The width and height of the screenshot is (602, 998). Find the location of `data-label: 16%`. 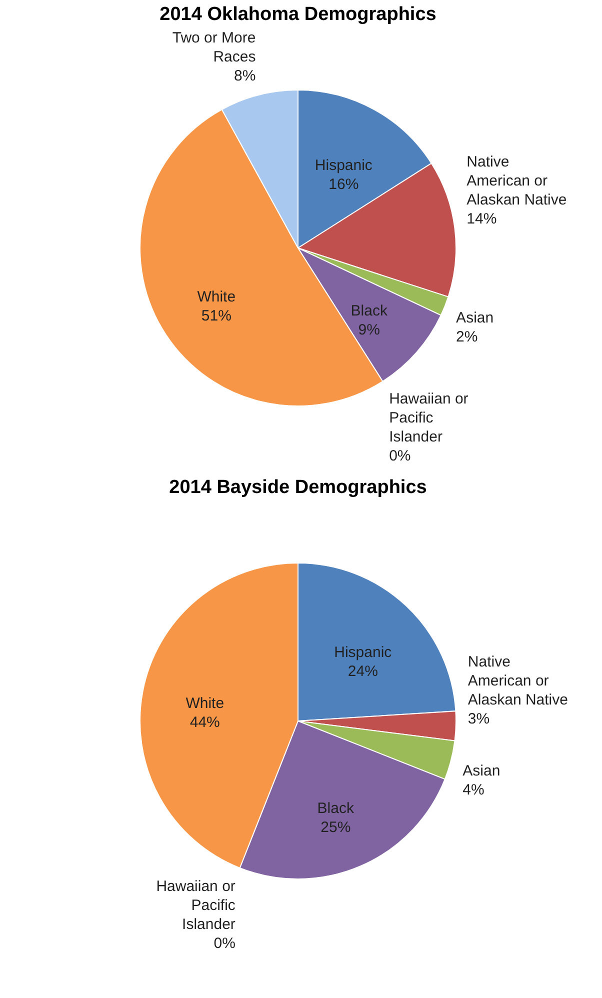

data-label: 16% is located at coordinates (343, 184).